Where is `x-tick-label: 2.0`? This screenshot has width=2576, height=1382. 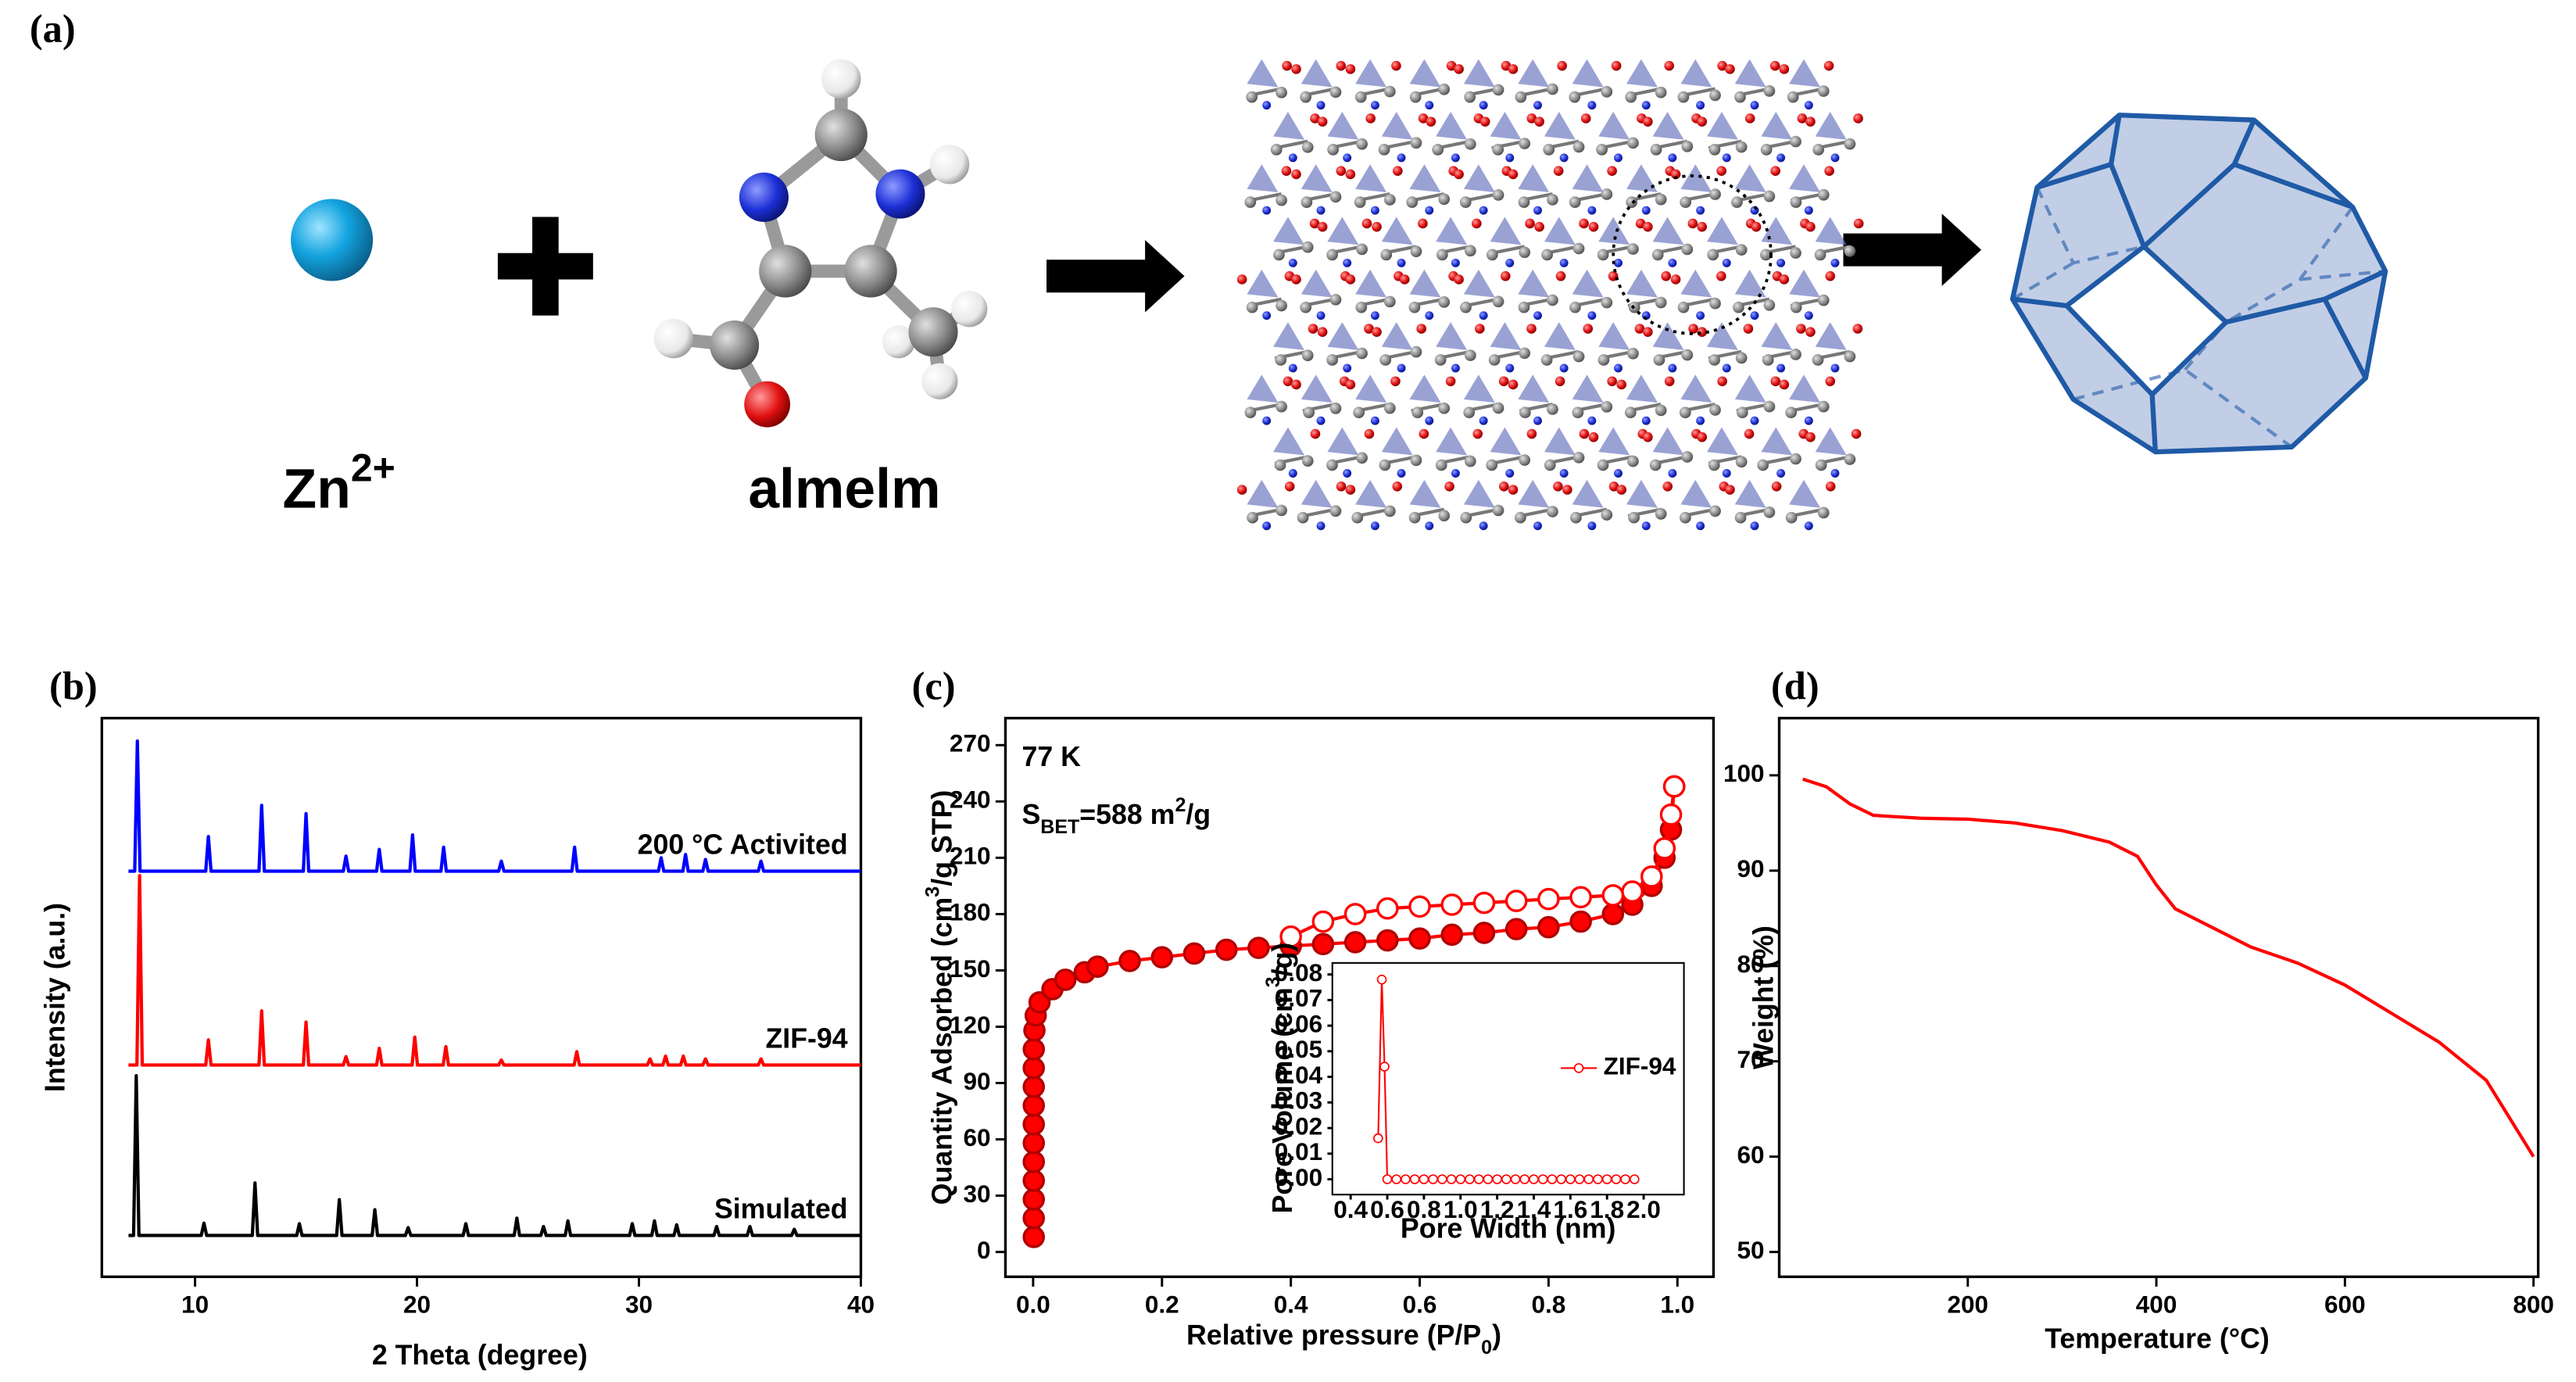 x-tick-label: 2.0 is located at coordinates (1643, 1209).